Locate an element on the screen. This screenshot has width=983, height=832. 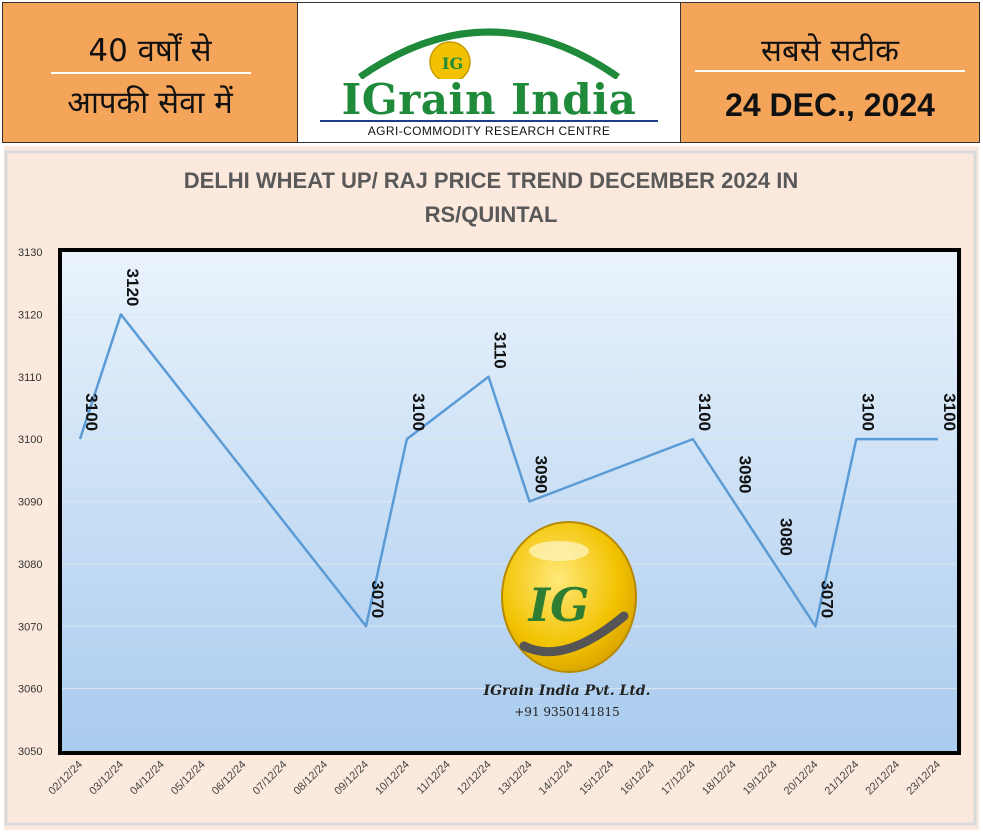
x-tick-label: 04/12/24 is located at coordinates (147, 778).